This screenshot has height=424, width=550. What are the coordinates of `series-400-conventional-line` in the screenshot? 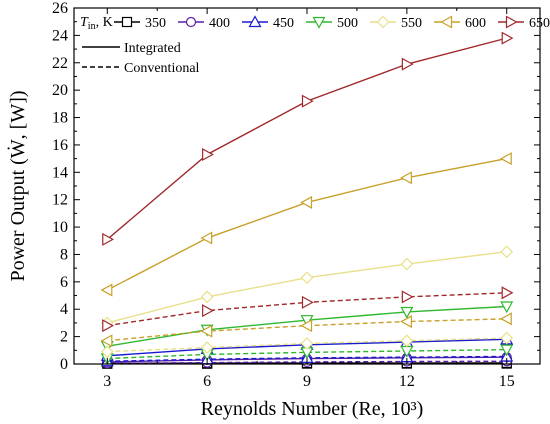 It's located at (307, 362).